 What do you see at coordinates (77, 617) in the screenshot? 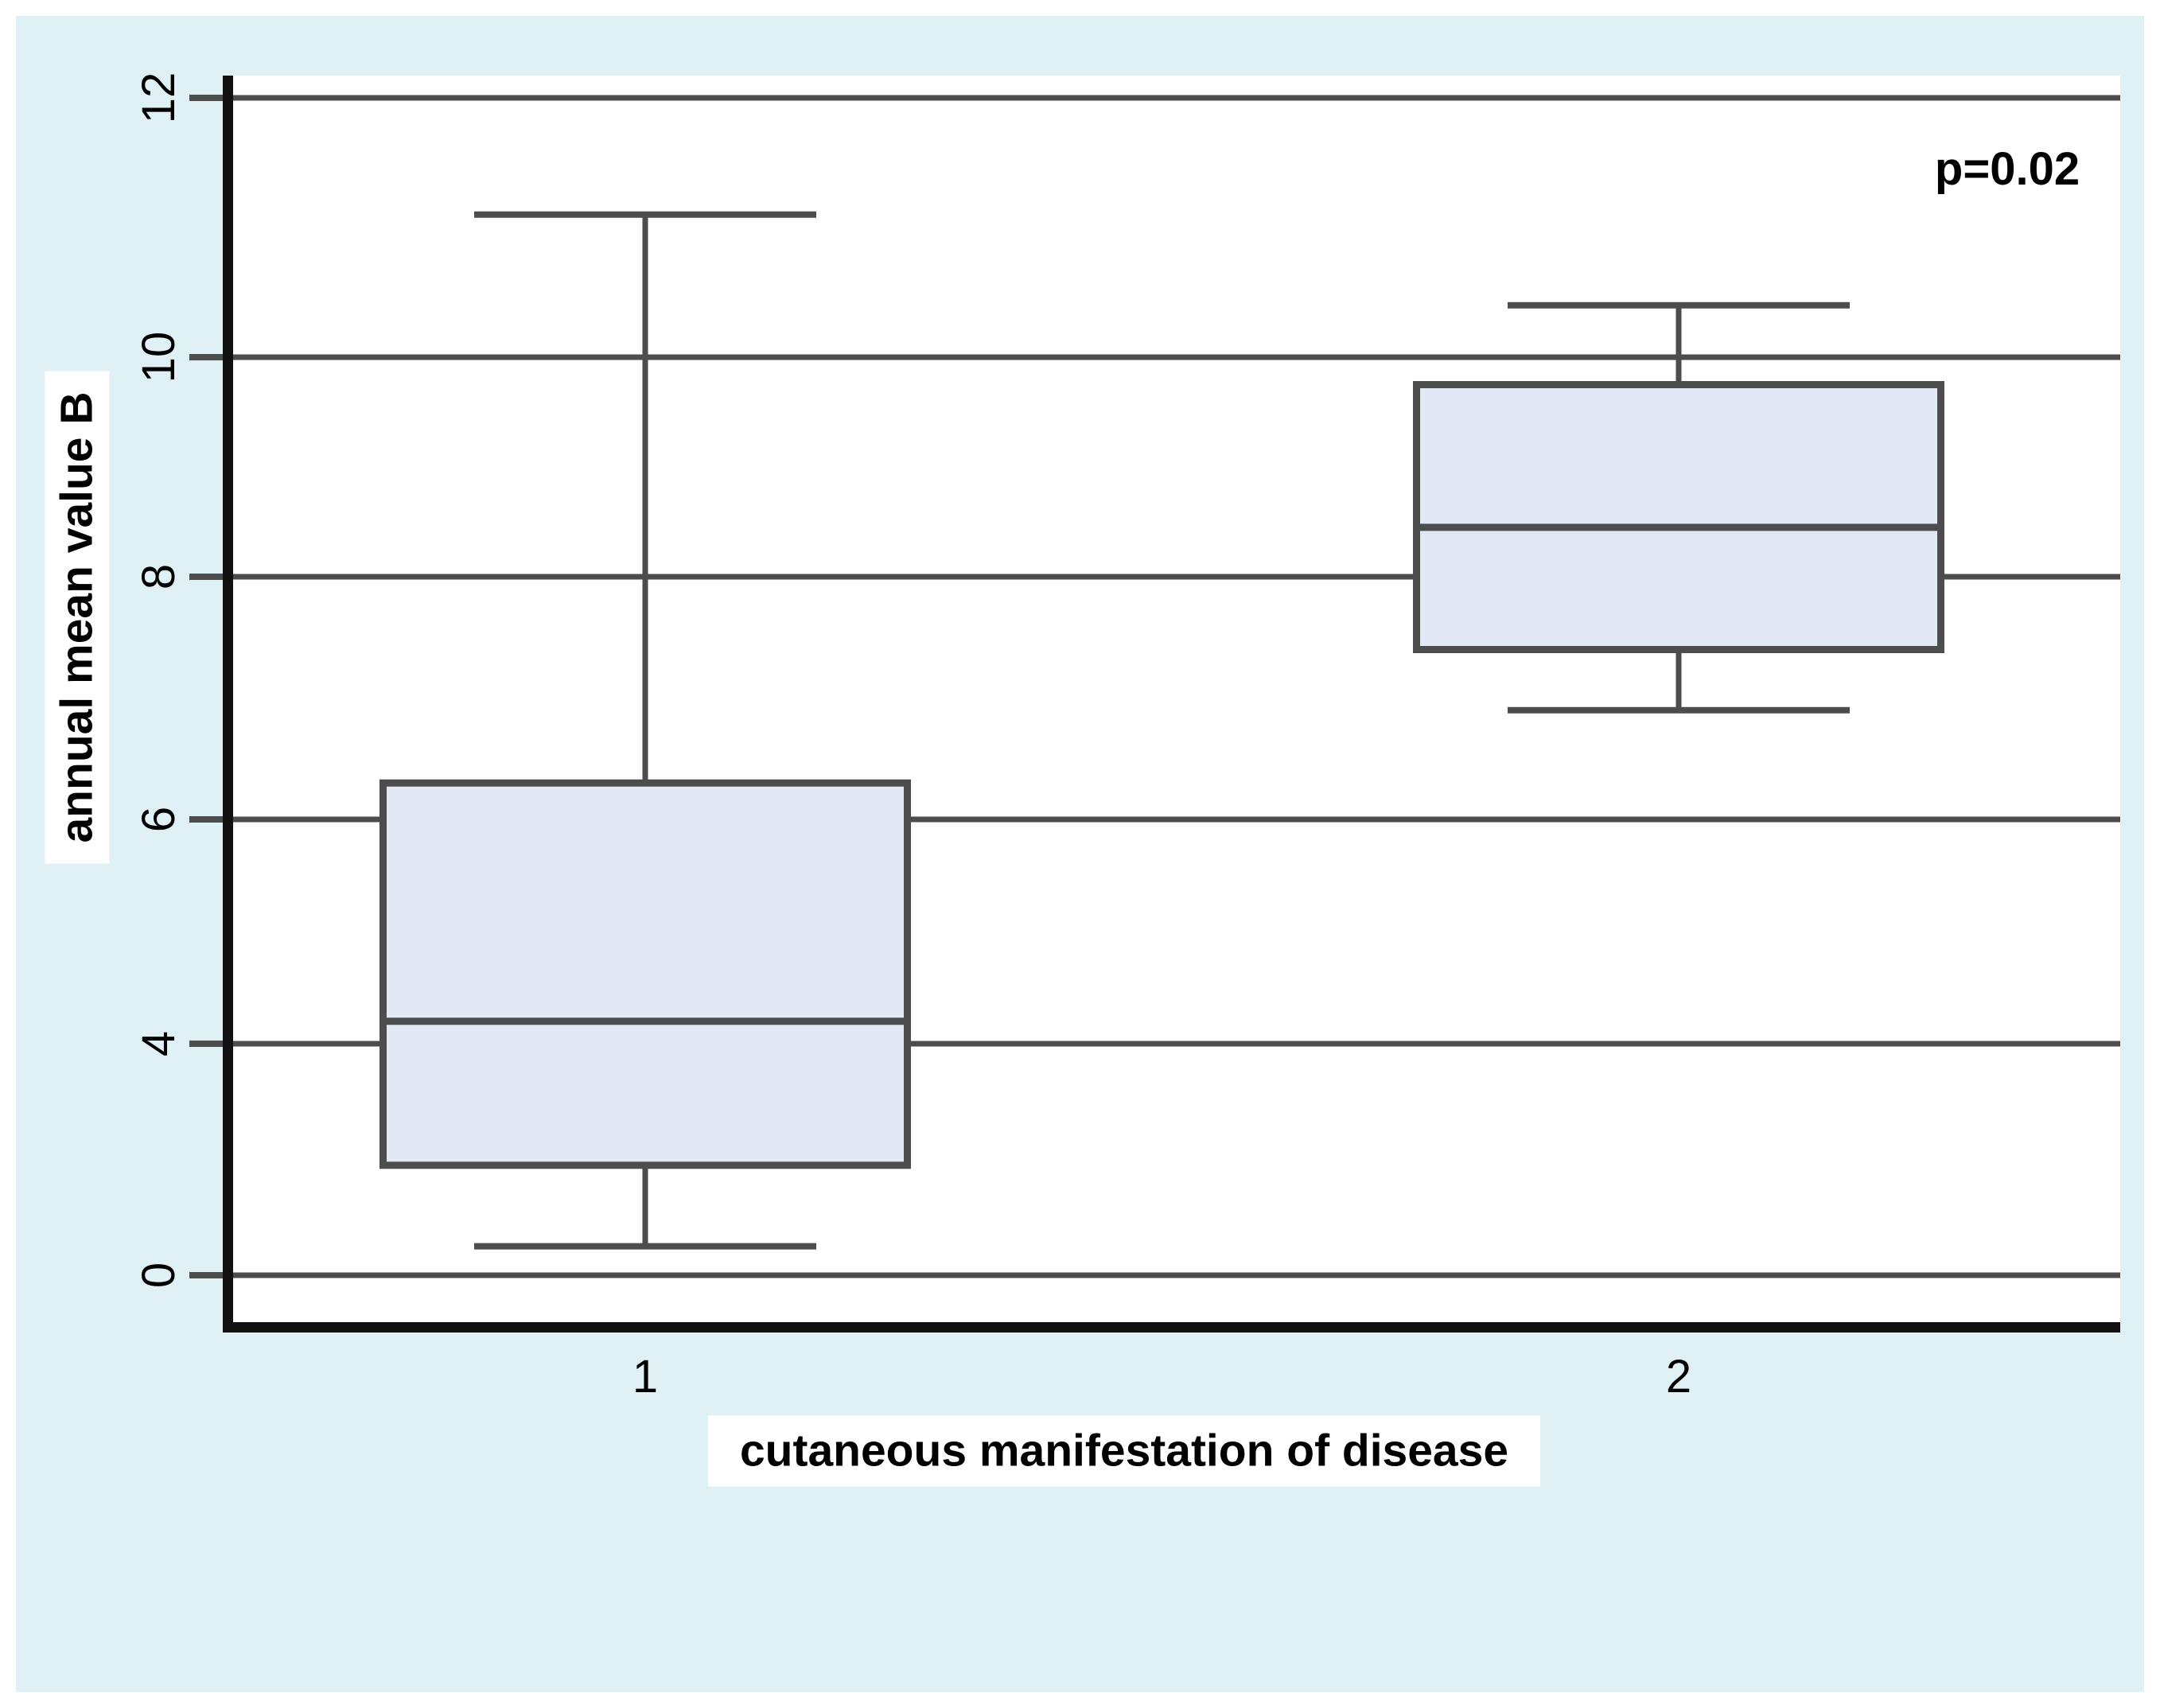
I see `y-axis-title: annual mean value B` at bounding box center [77, 617].